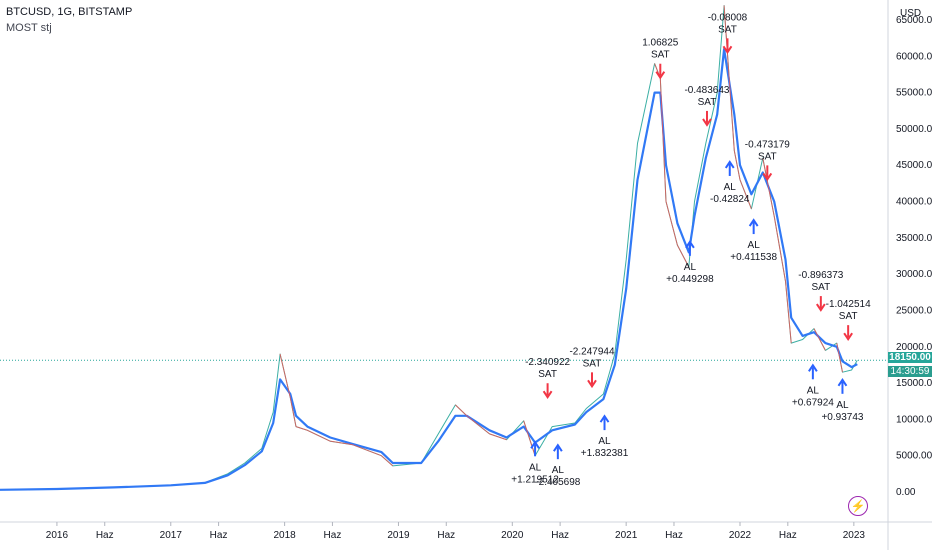 The image size is (932, 550). I want to click on y-tick-label: 45000.00, so click(914, 165).